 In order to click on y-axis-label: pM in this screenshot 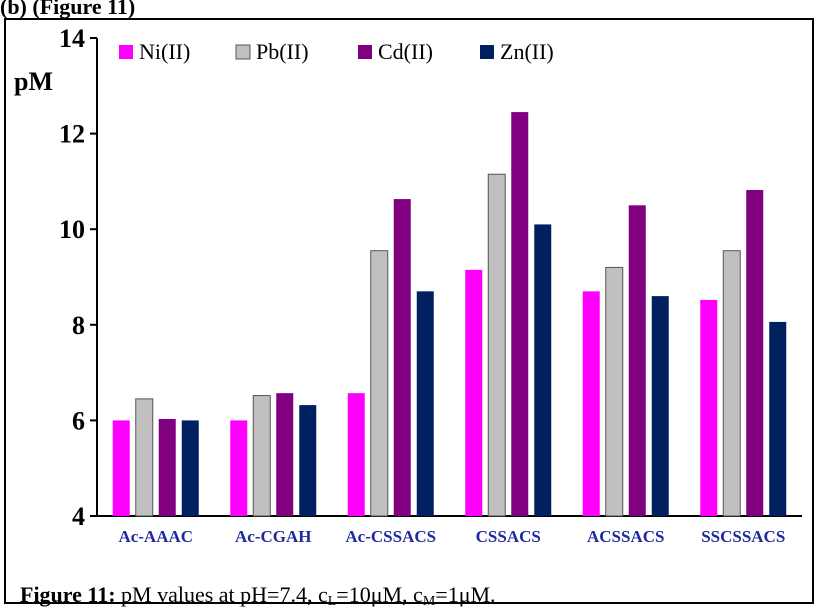, I will do `click(33, 81)`.